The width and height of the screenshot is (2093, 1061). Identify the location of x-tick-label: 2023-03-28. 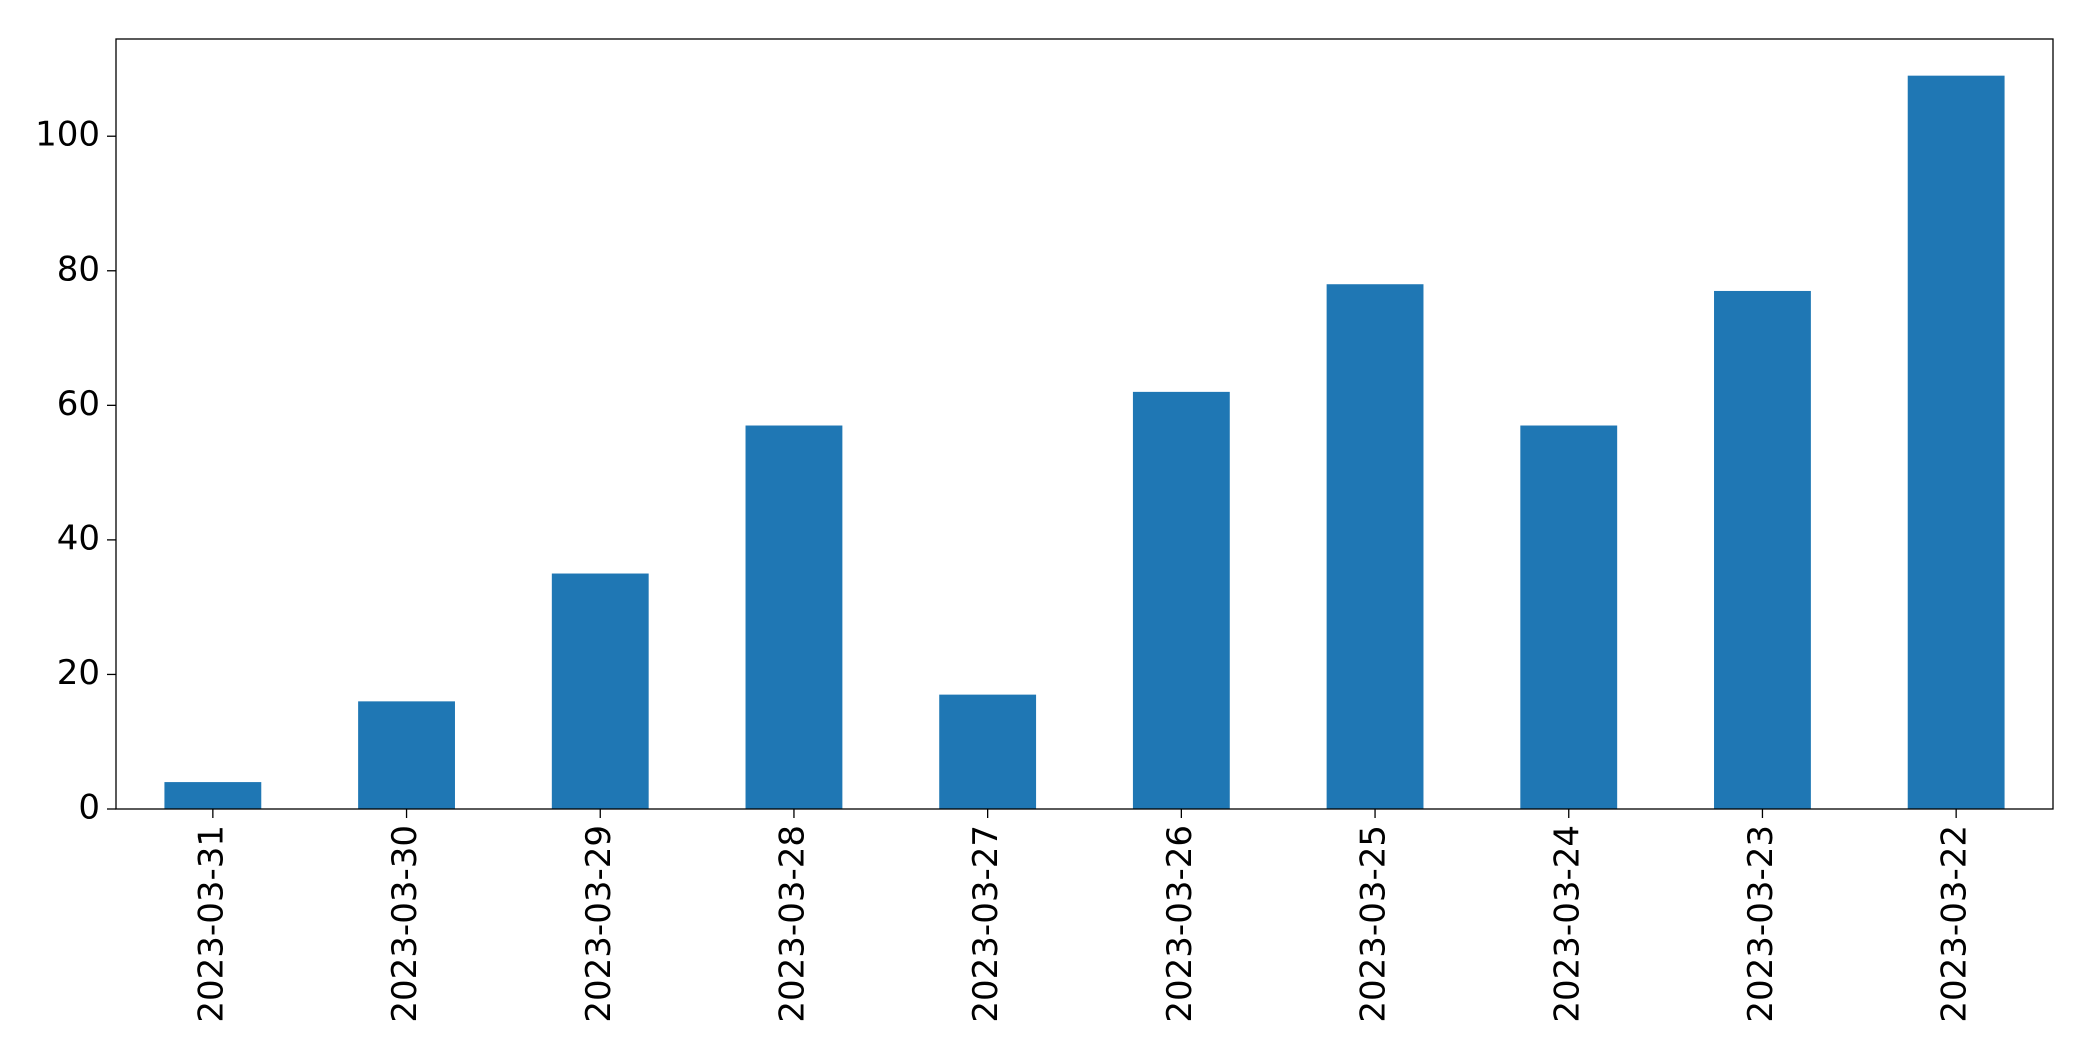
(792, 924).